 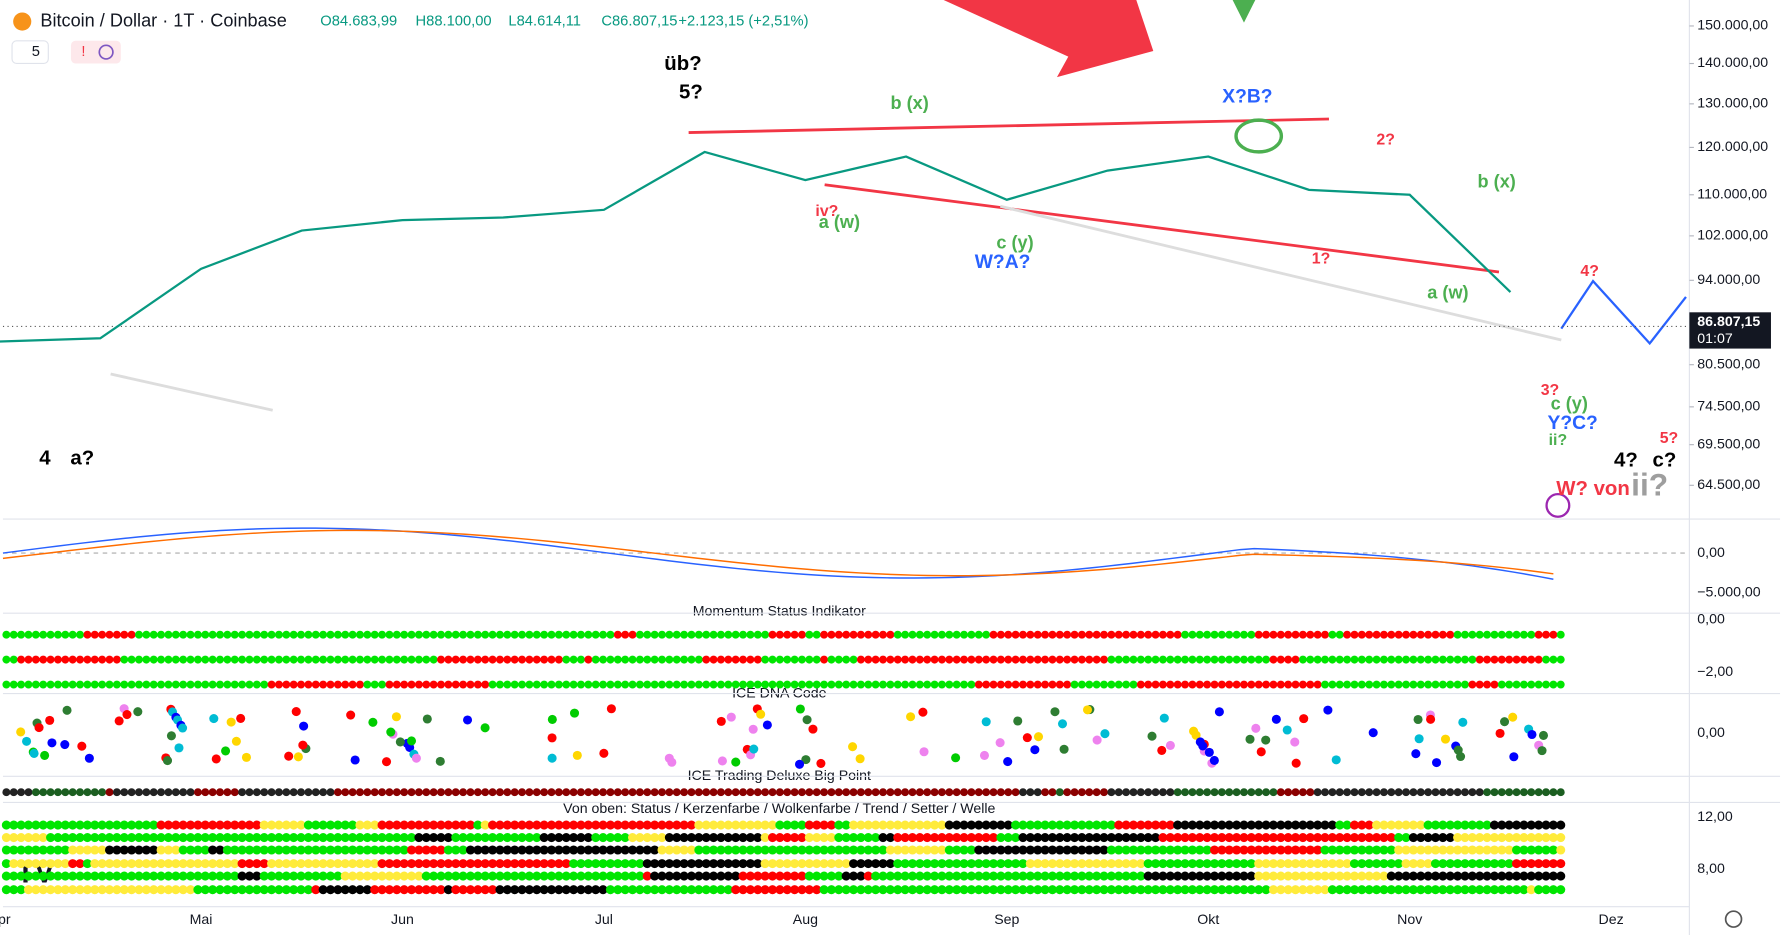 What do you see at coordinates (1733, 919) in the screenshot?
I see `settings-icon` at bounding box center [1733, 919].